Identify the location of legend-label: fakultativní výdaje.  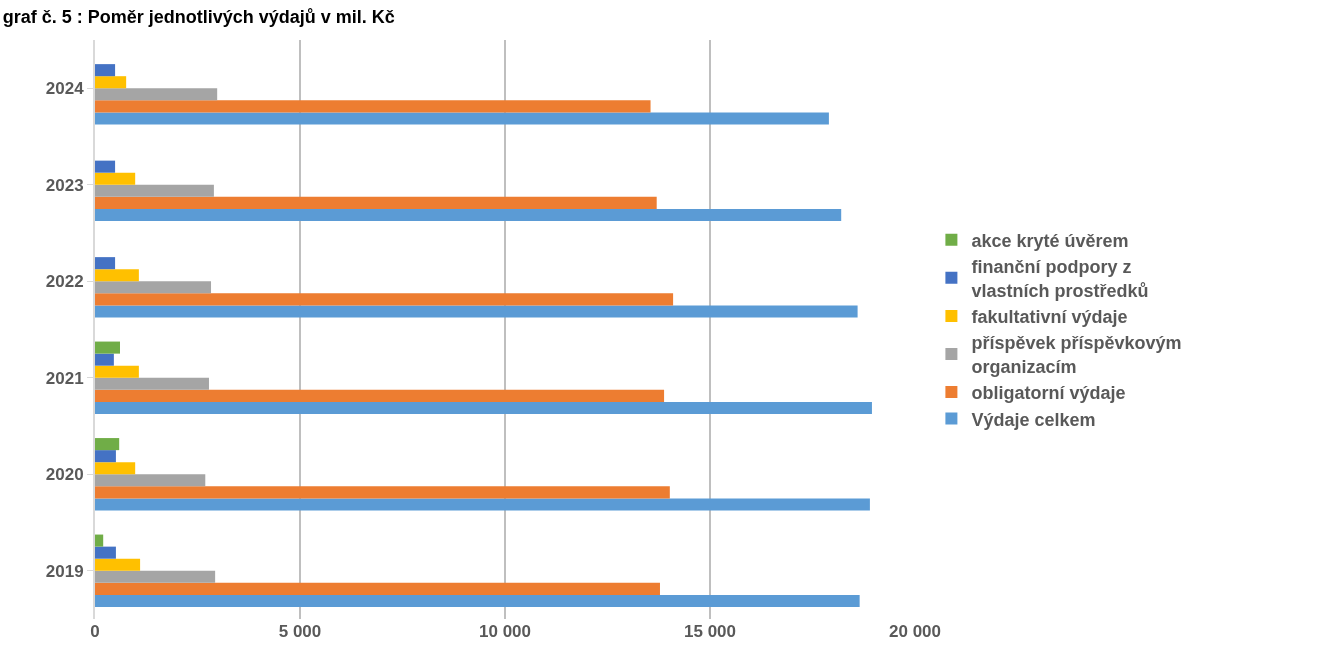
(1049, 316).